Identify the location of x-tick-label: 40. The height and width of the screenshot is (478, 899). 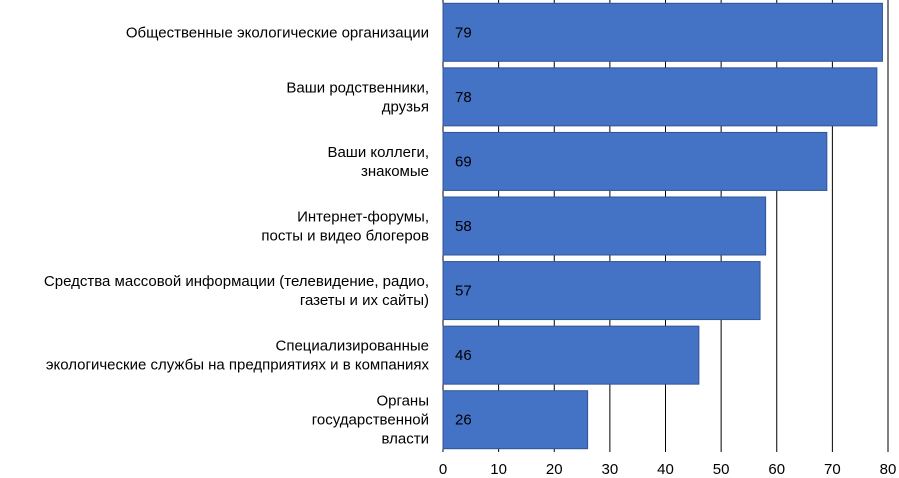
(665, 469).